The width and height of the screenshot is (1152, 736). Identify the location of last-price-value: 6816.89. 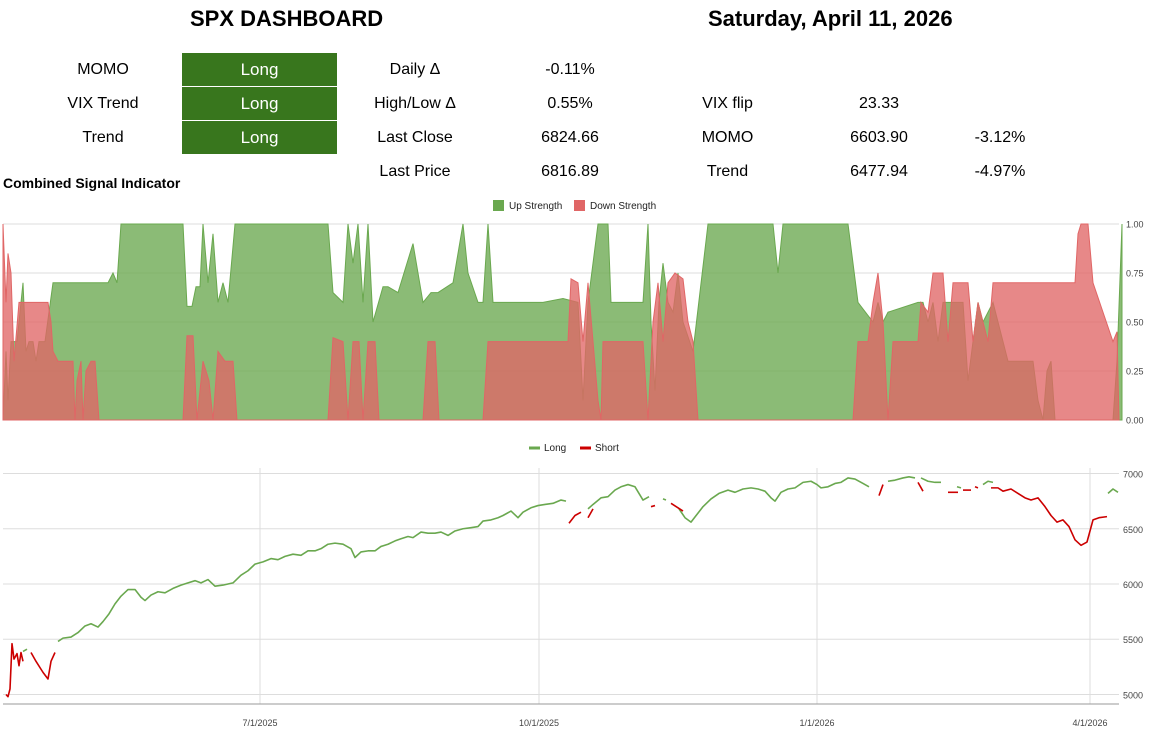
(570, 171).